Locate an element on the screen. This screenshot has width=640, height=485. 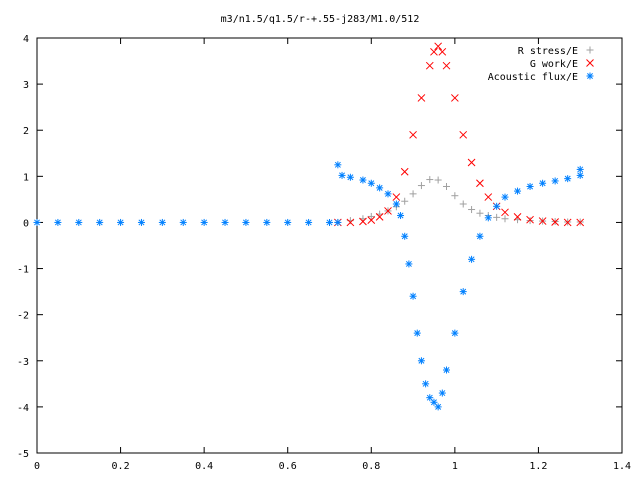
x-tick-label: 1.2 is located at coordinates (538, 466).